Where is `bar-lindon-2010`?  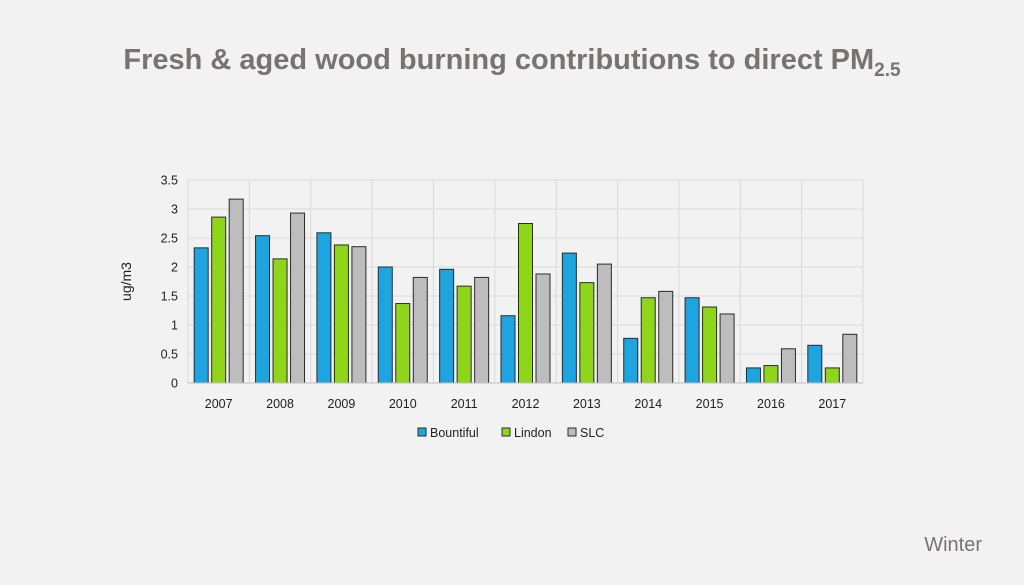
bar-lindon-2010 is located at coordinates (403, 343).